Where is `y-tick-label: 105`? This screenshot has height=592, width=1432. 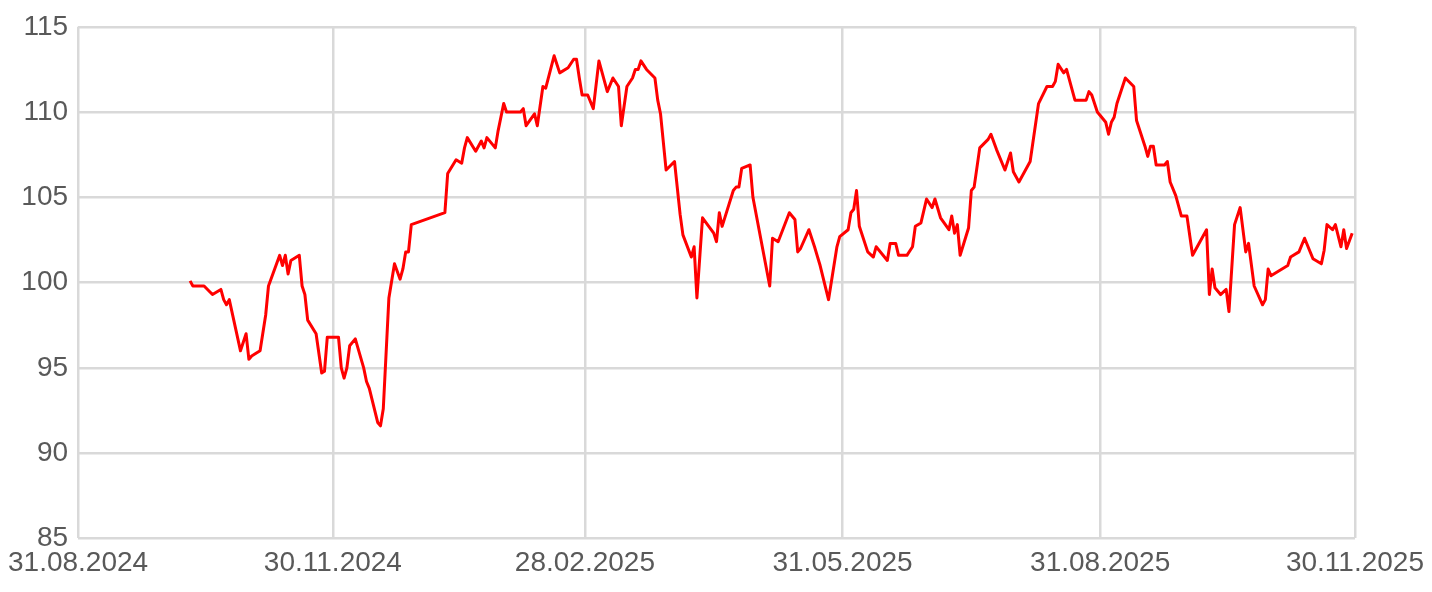 y-tick-label: 105 is located at coordinates (45, 196).